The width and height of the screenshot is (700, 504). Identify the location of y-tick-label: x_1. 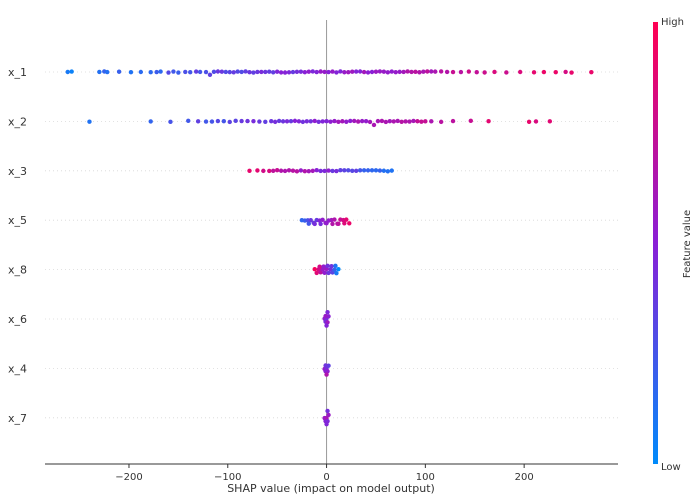
(17, 72).